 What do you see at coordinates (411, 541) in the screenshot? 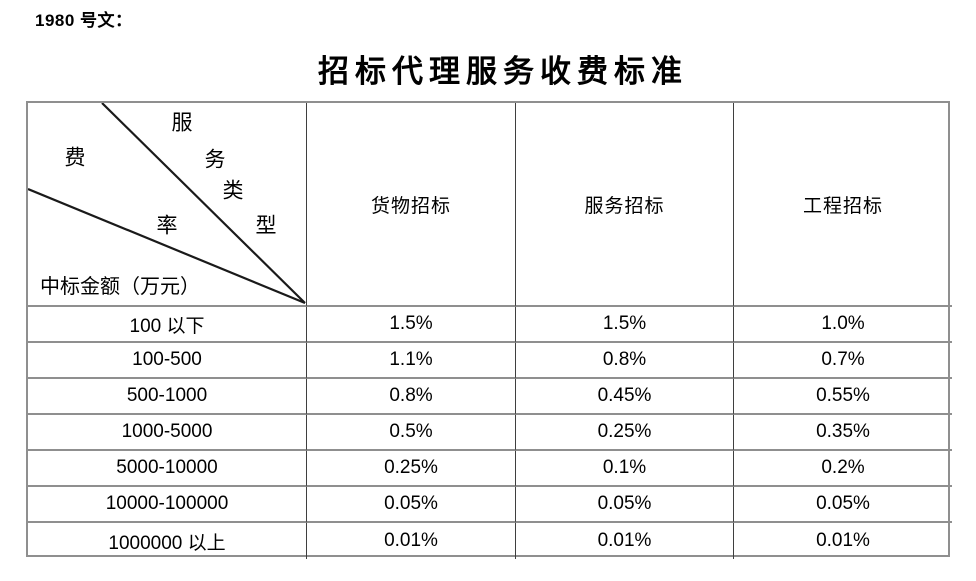
I see `goods-rate-cell: 0.01%` at bounding box center [411, 541].